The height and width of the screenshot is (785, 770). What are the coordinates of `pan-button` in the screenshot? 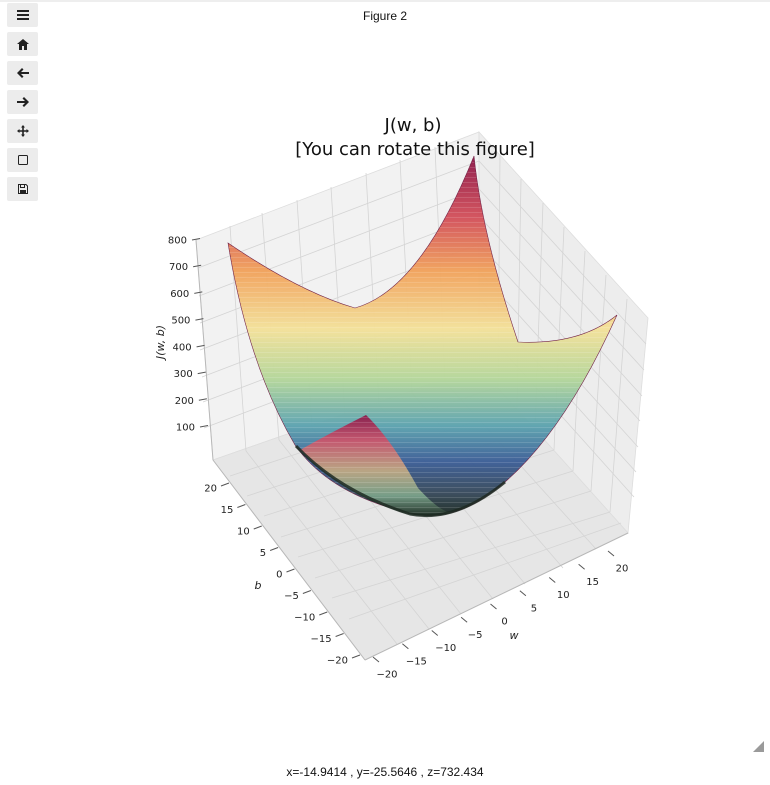 It's located at (22, 131).